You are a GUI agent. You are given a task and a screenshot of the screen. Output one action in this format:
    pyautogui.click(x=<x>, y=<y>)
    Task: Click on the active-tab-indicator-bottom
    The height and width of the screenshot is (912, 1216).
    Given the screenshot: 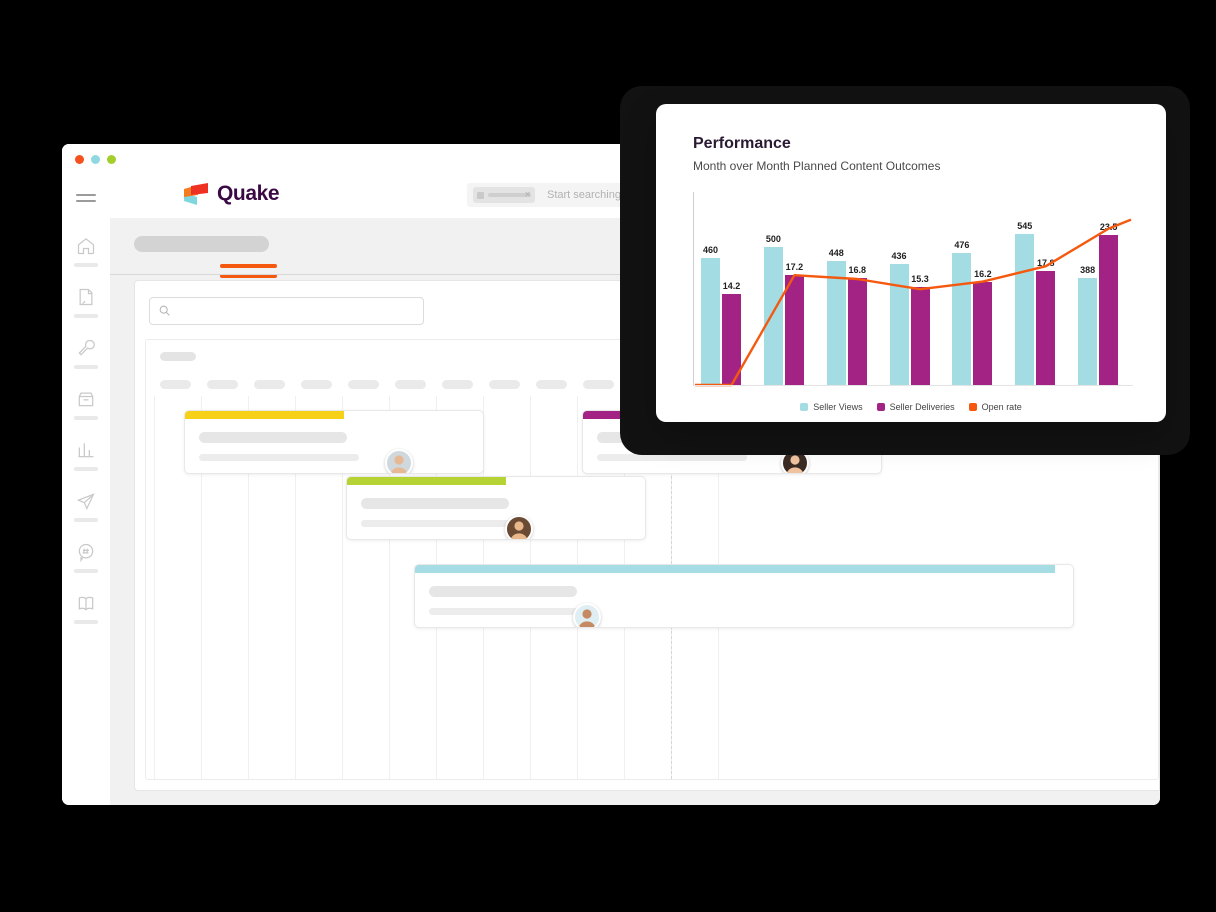 What is the action you would take?
    pyautogui.click(x=248, y=276)
    